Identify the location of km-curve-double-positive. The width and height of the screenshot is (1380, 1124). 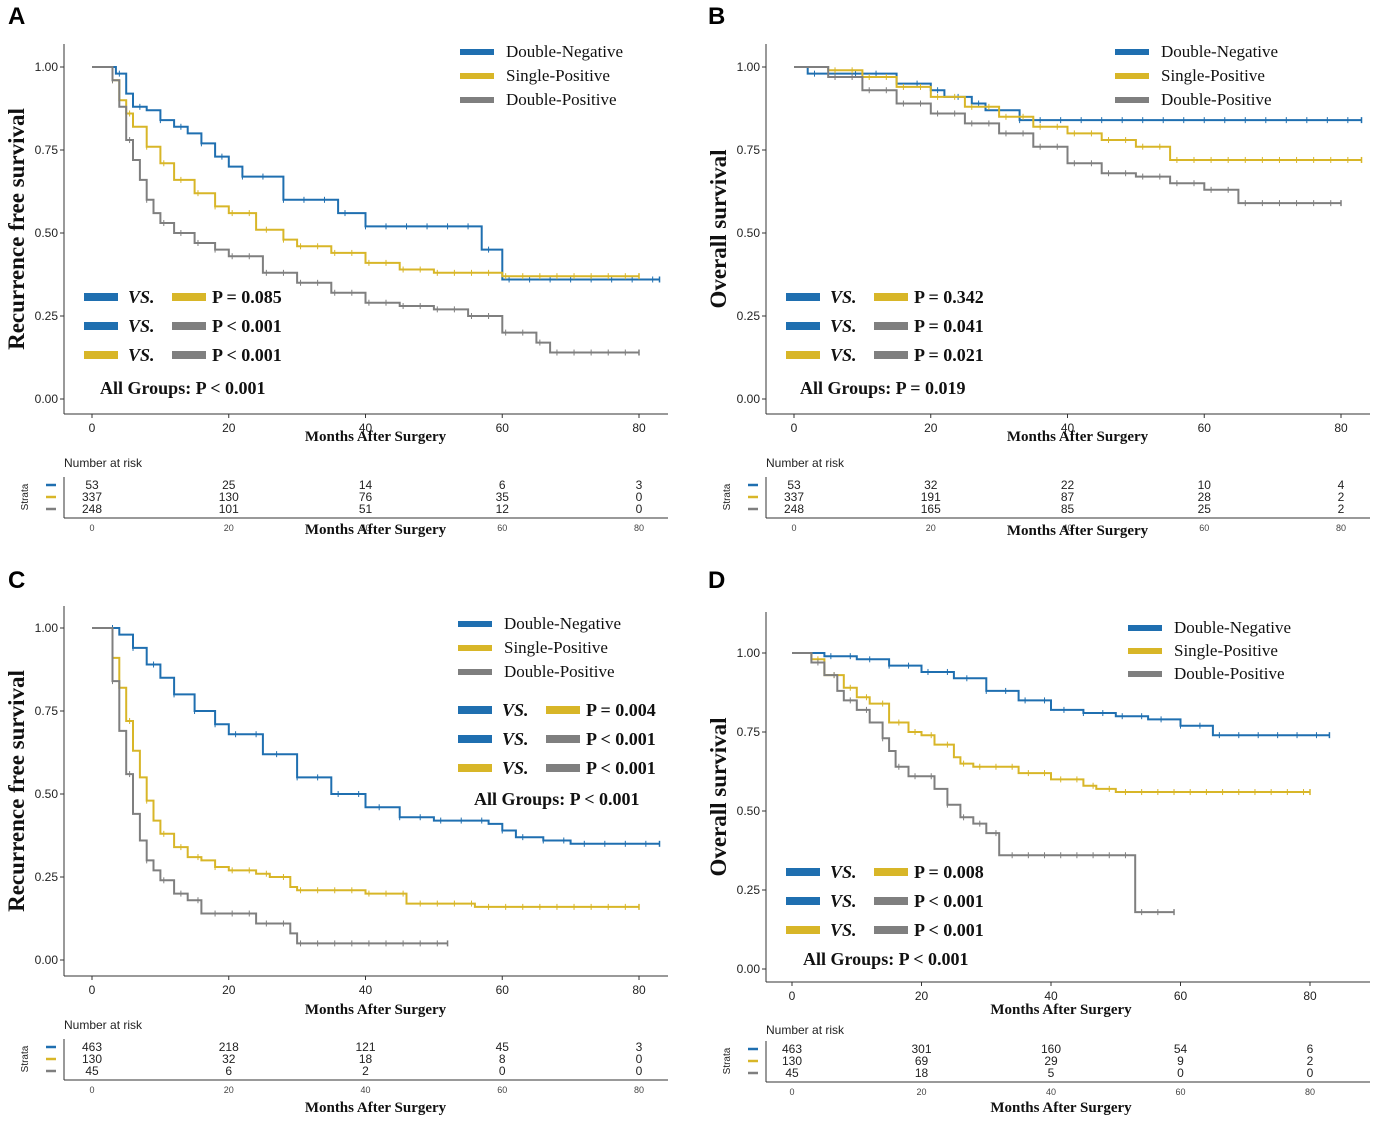
(365, 210).